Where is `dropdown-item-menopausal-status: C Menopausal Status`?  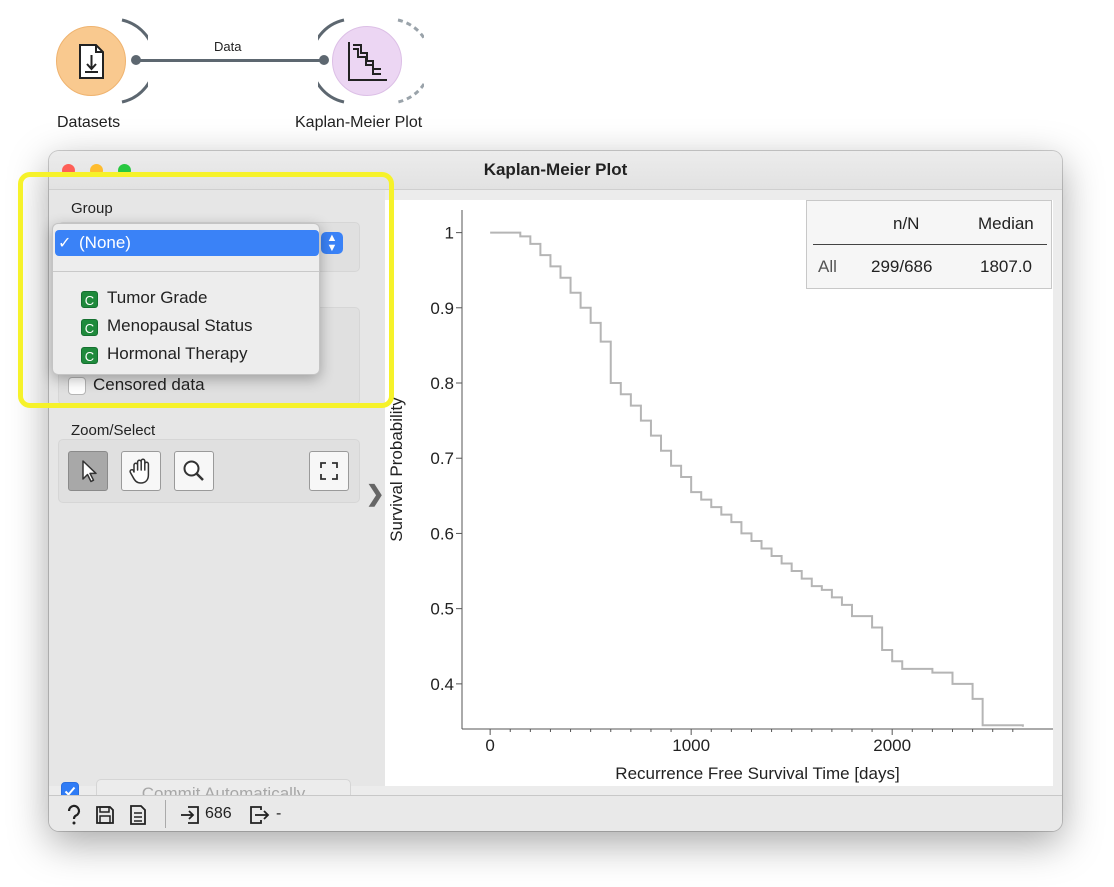 dropdown-item-menopausal-status: C Menopausal Status is located at coordinates (167, 326).